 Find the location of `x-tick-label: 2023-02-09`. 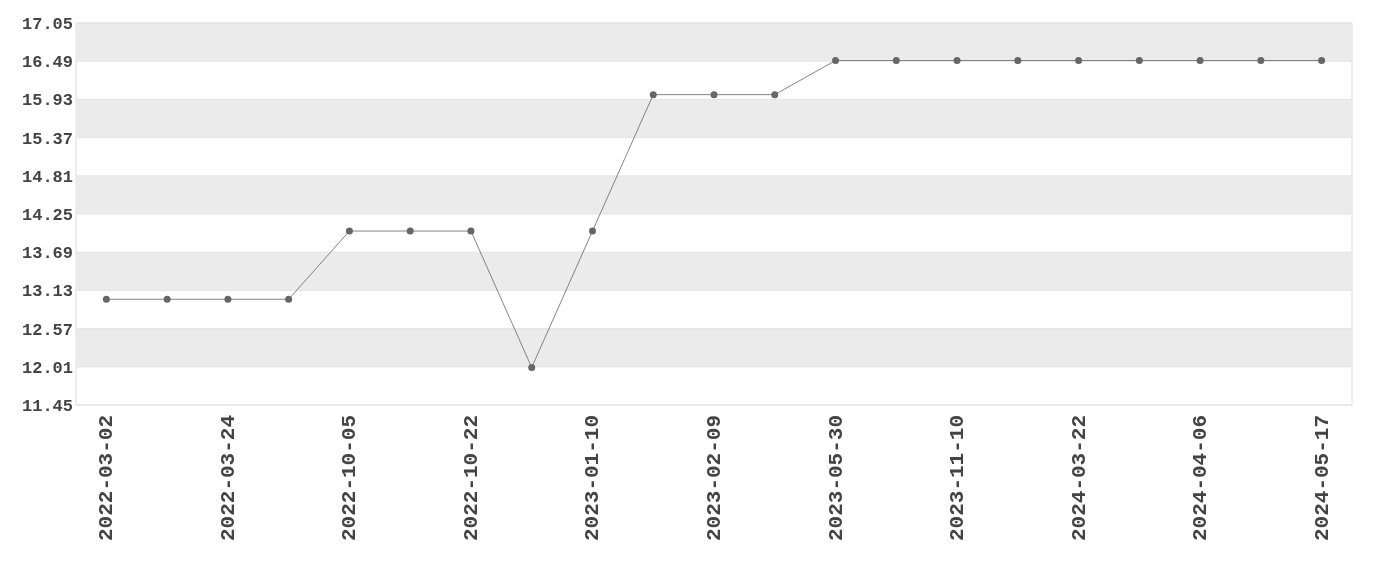

x-tick-label: 2023-02-09 is located at coordinates (714, 478).